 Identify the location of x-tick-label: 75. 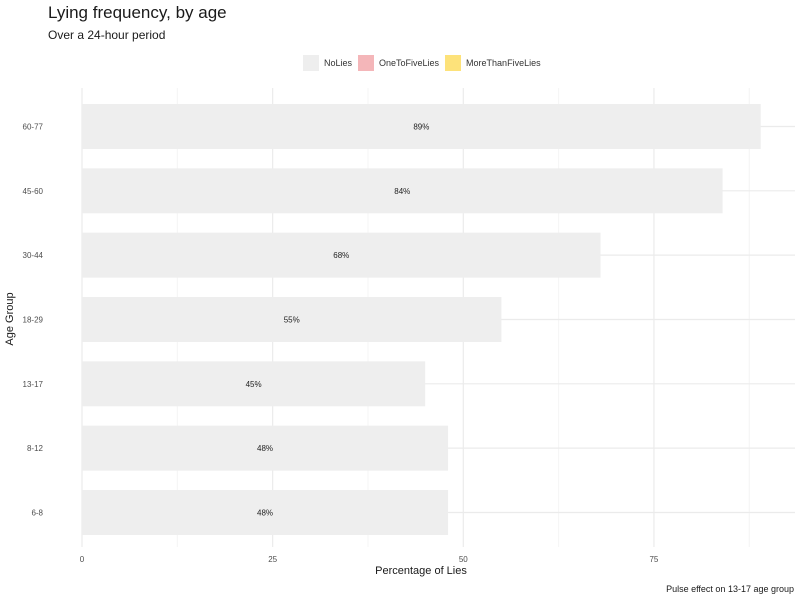
(653, 559).